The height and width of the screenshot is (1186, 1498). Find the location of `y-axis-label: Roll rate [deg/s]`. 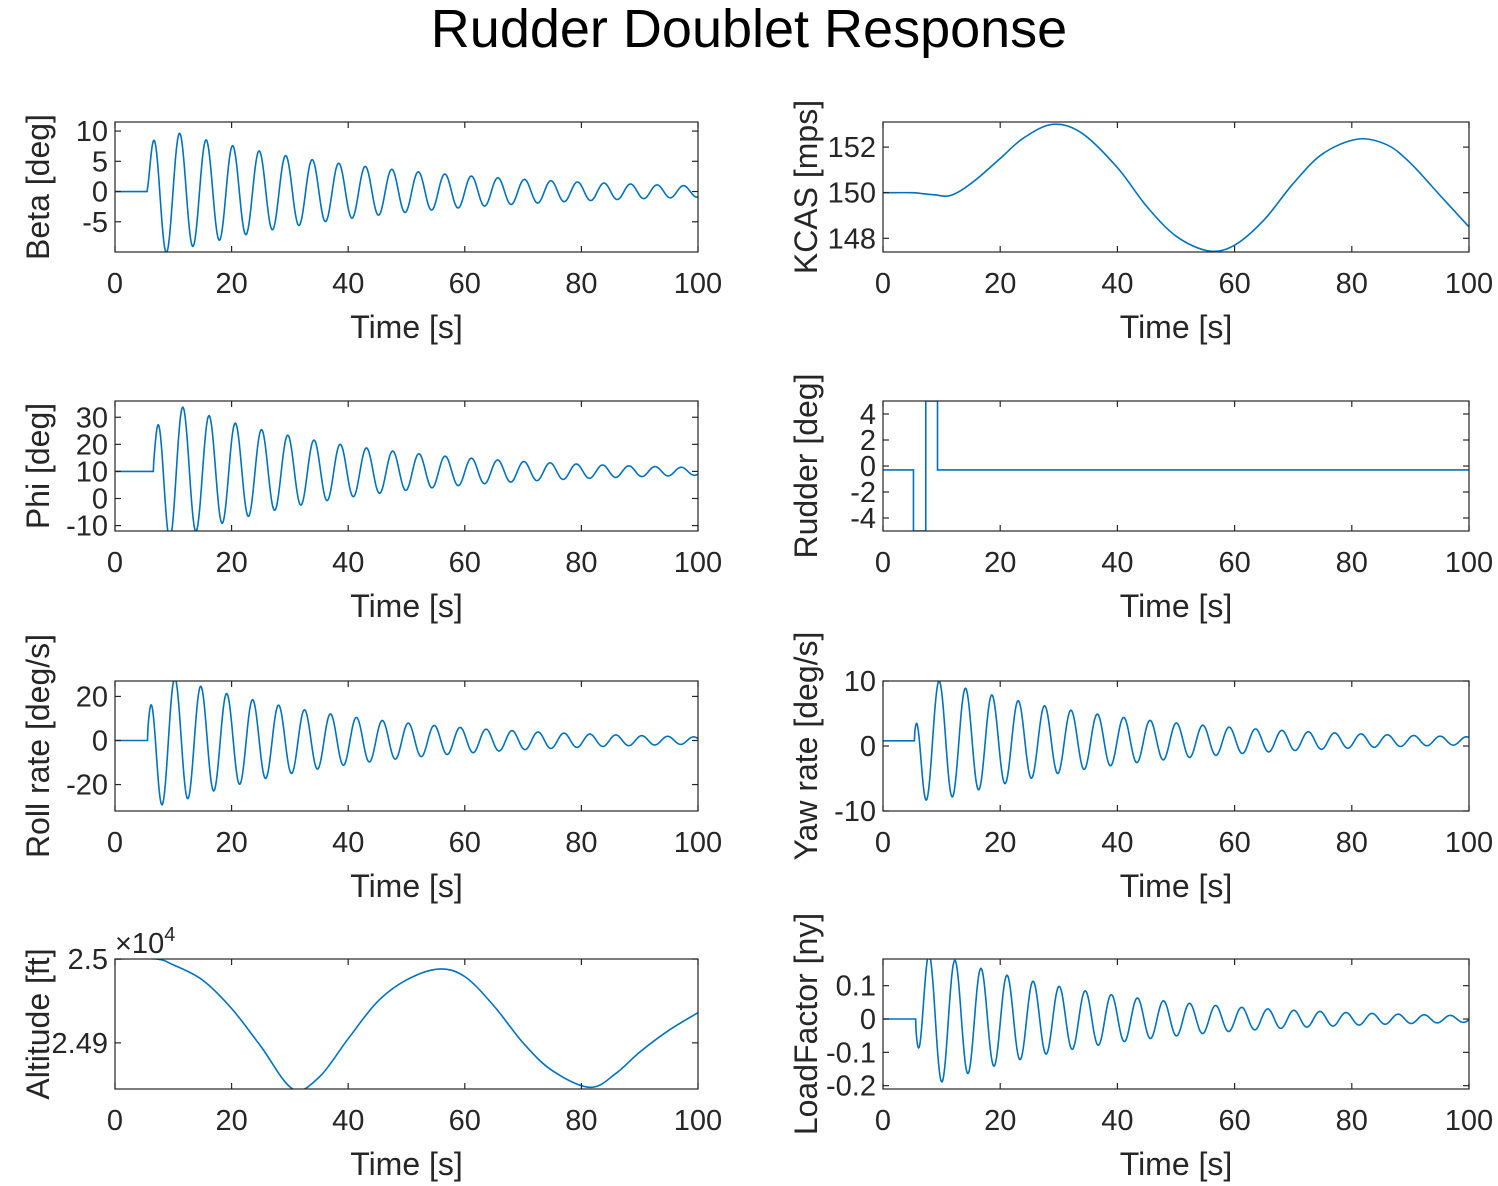

y-axis-label: Roll rate [deg/s] is located at coordinates (38, 746).